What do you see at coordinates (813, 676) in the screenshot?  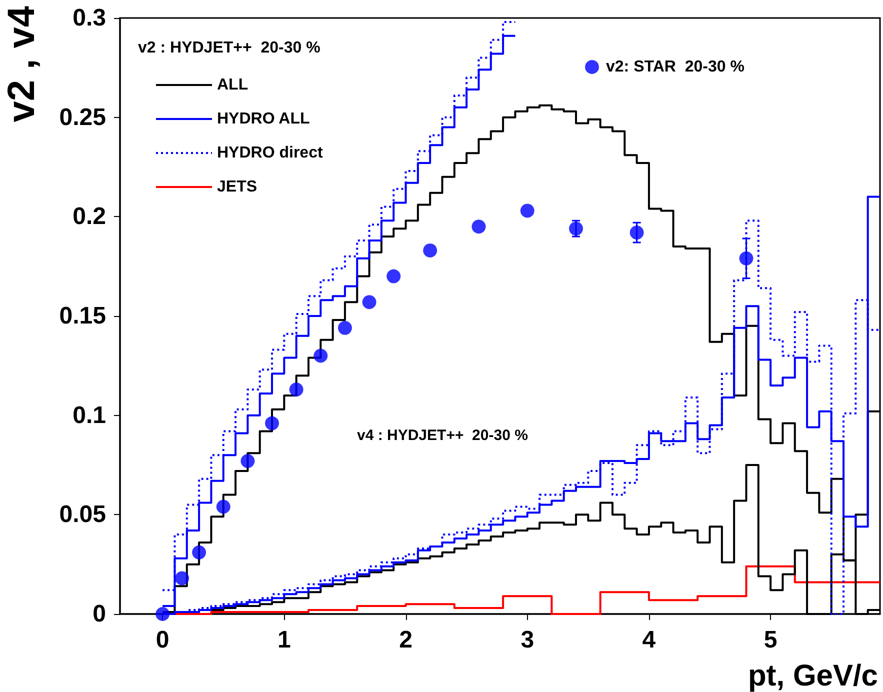 I see `x-axis-title: pt, GeV/c` at bounding box center [813, 676].